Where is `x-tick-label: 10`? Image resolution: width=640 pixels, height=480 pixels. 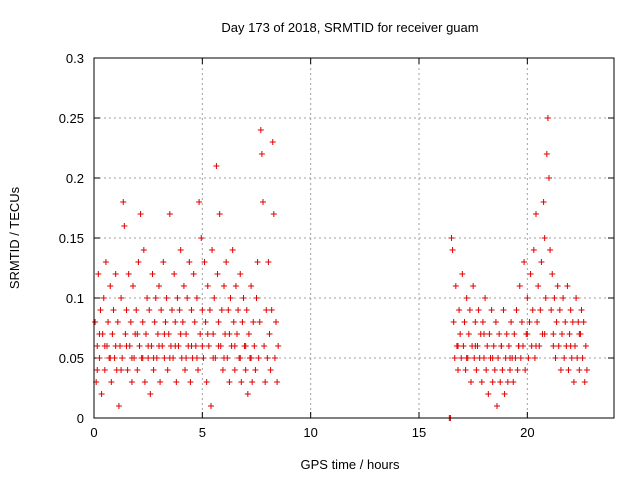
x-tick-label: 10 is located at coordinates (310, 432).